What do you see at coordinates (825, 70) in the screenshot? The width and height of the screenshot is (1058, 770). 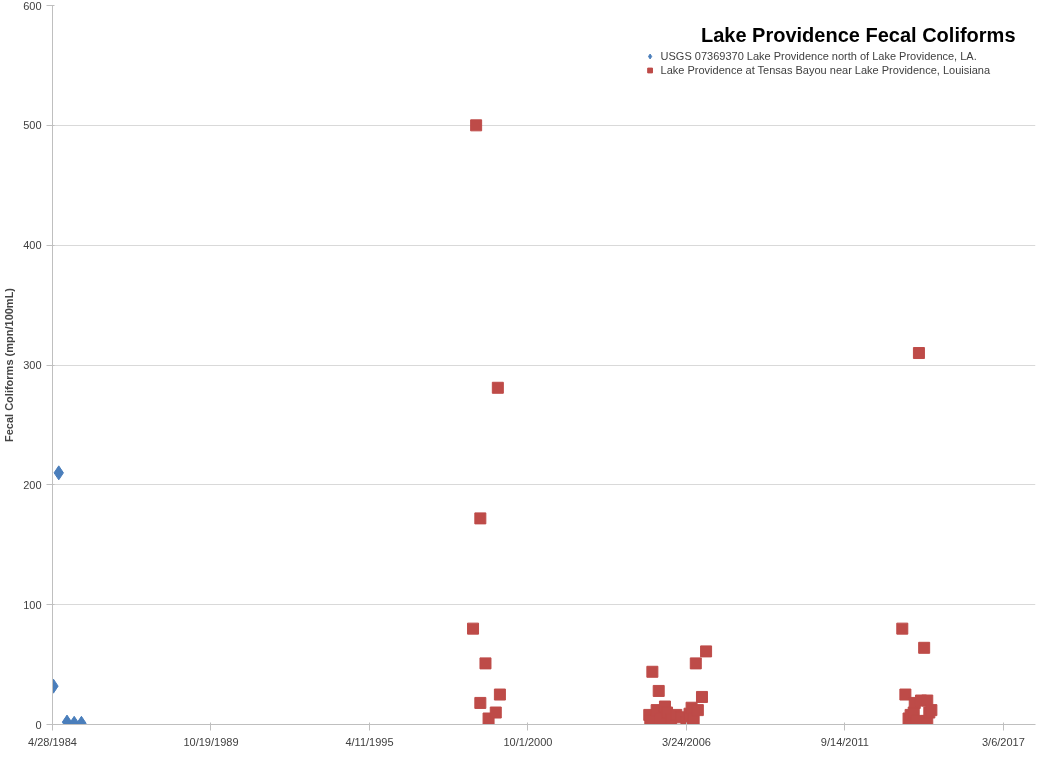 I see `legend-label: Lake Providence at Tensas Bayou near Lake Providence, Louisiana` at bounding box center [825, 70].